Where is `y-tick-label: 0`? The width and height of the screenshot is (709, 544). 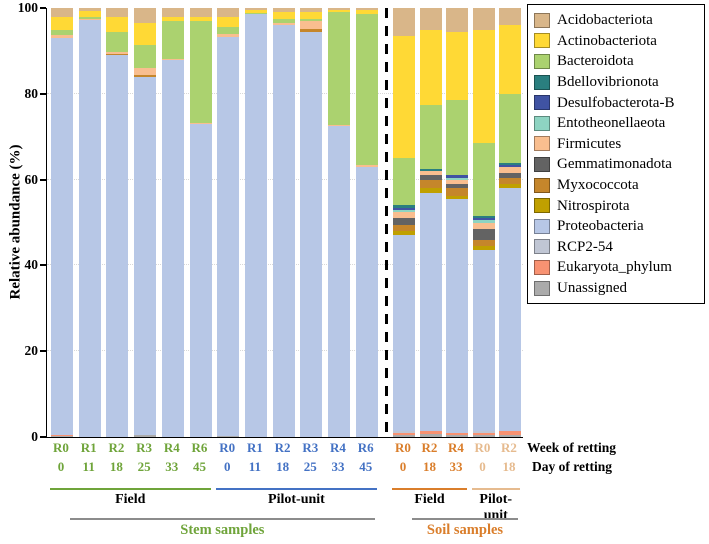 y-tick-label: 0 is located at coordinates (34, 436).